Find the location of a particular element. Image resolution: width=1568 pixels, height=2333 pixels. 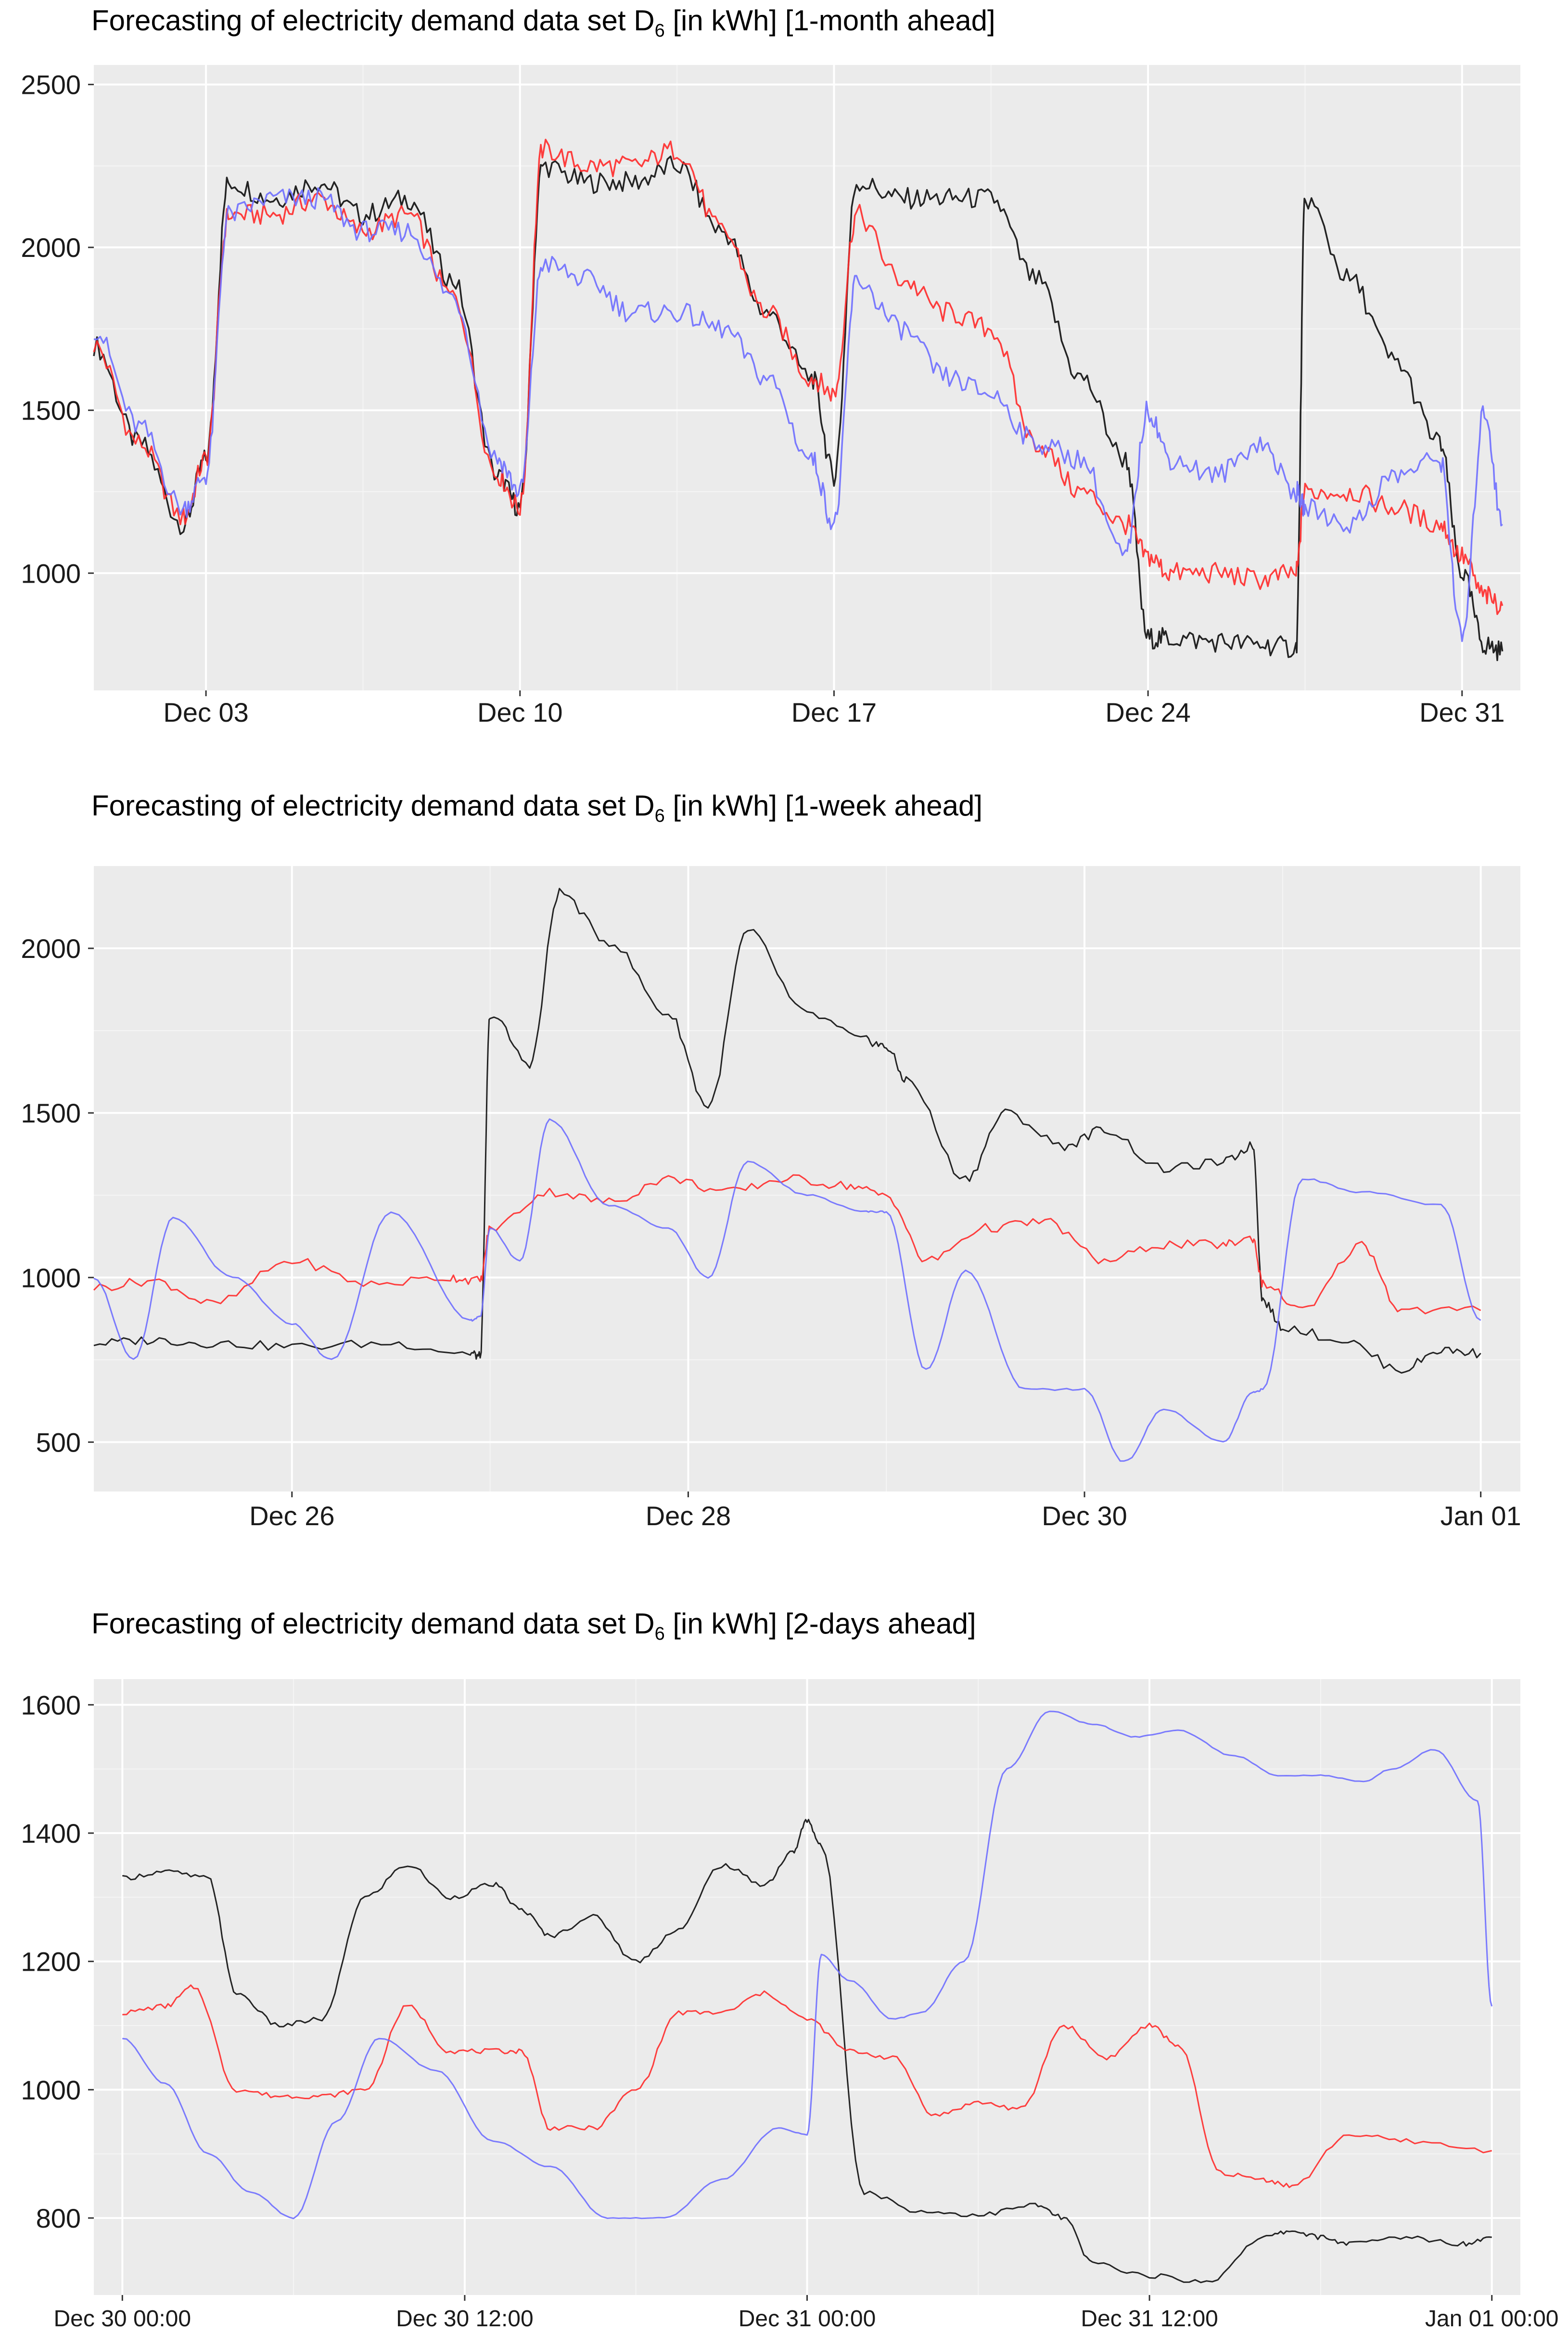

x-tick-label: Dec 10 is located at coordinates (519, 712).